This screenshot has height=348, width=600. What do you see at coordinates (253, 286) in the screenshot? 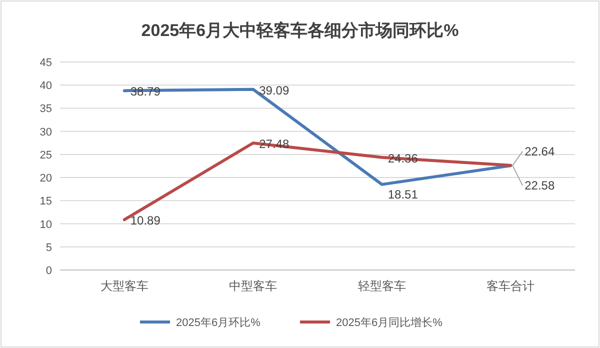
I see `x-tick-label: 中型客车` at bounding box center [253, 286].